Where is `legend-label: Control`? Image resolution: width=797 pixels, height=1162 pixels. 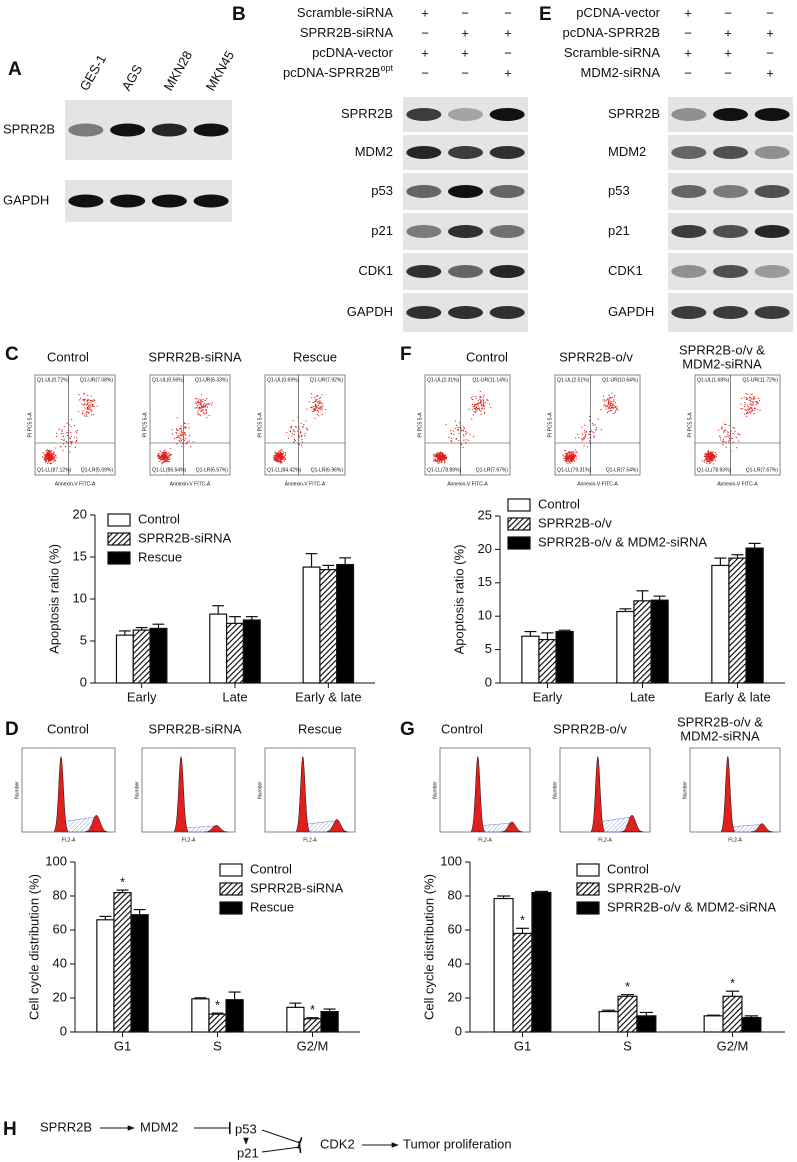 legend-label: Control is located at coordinates (159, 518).